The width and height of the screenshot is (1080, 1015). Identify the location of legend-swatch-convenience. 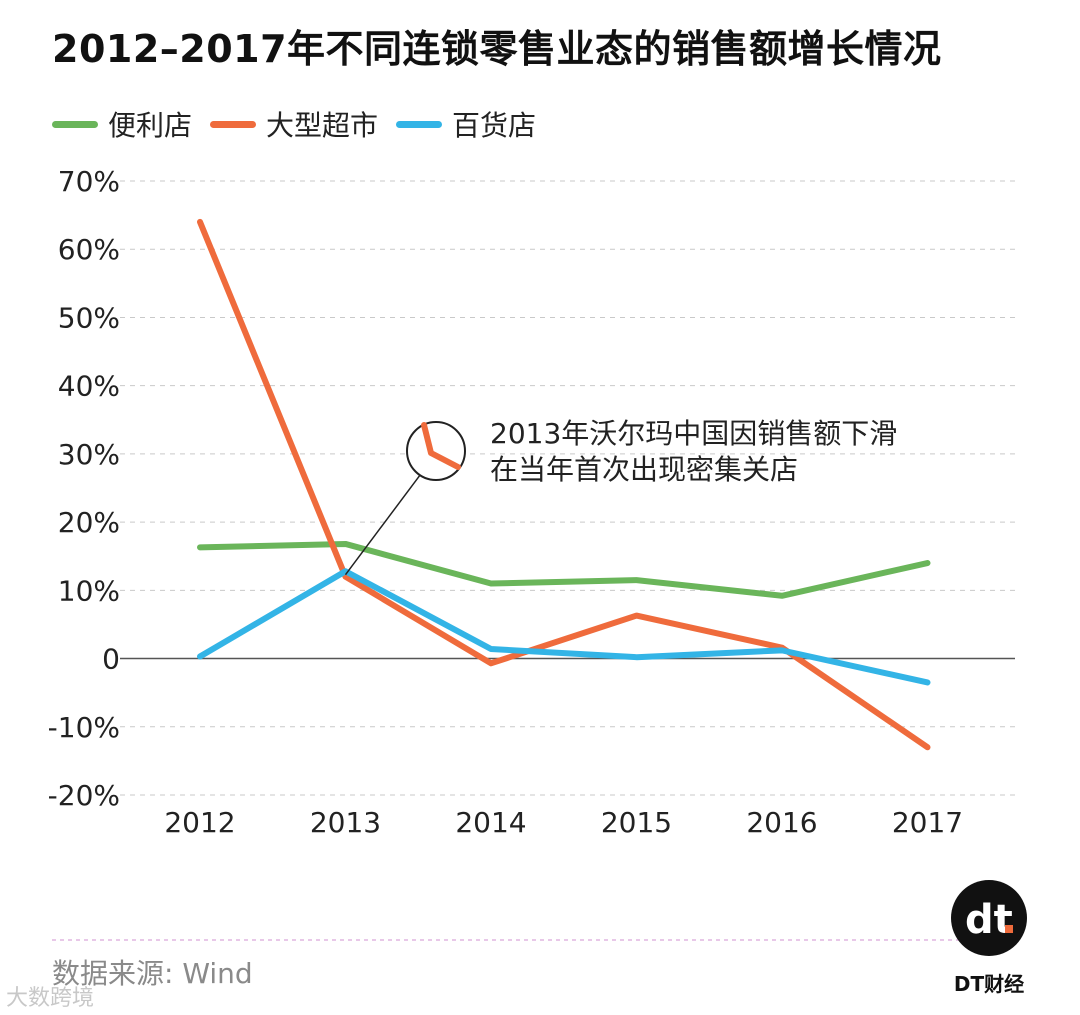
(75, 124).